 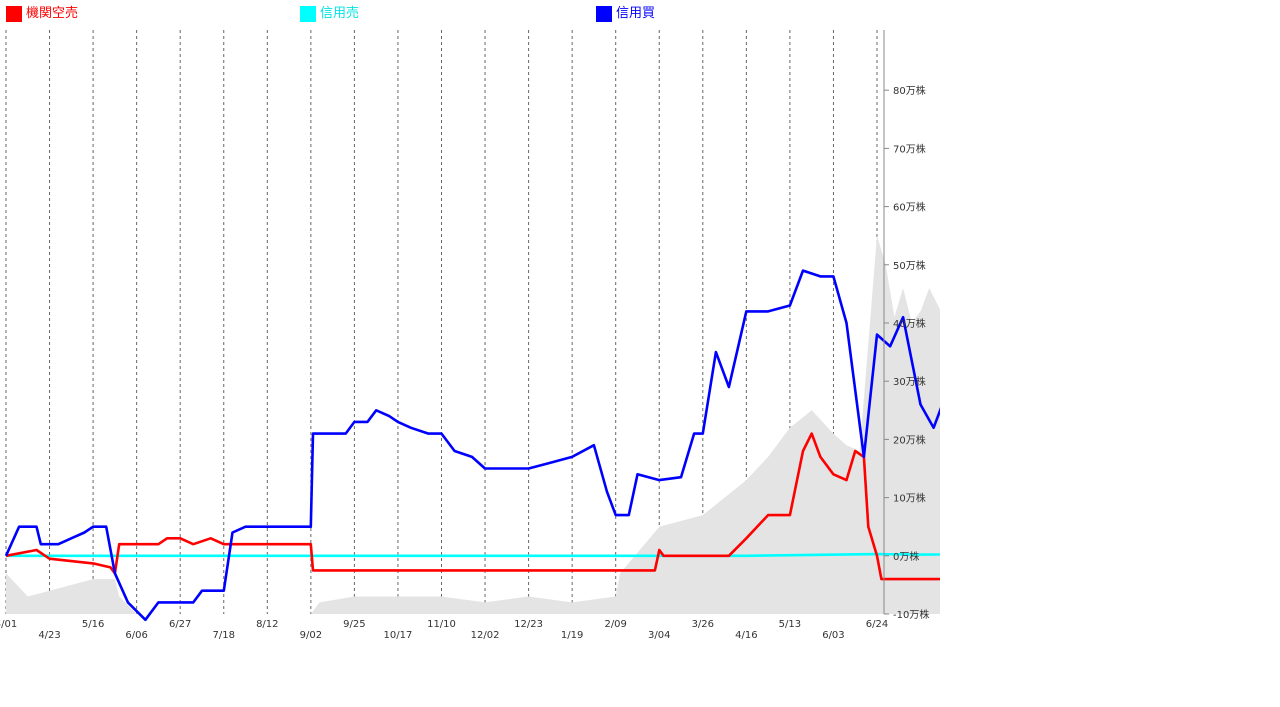 What do you see at coordinates (572, 635) in the screenshot?
I see `x-tick-label: 1/19` at bounding box center [572, 635].